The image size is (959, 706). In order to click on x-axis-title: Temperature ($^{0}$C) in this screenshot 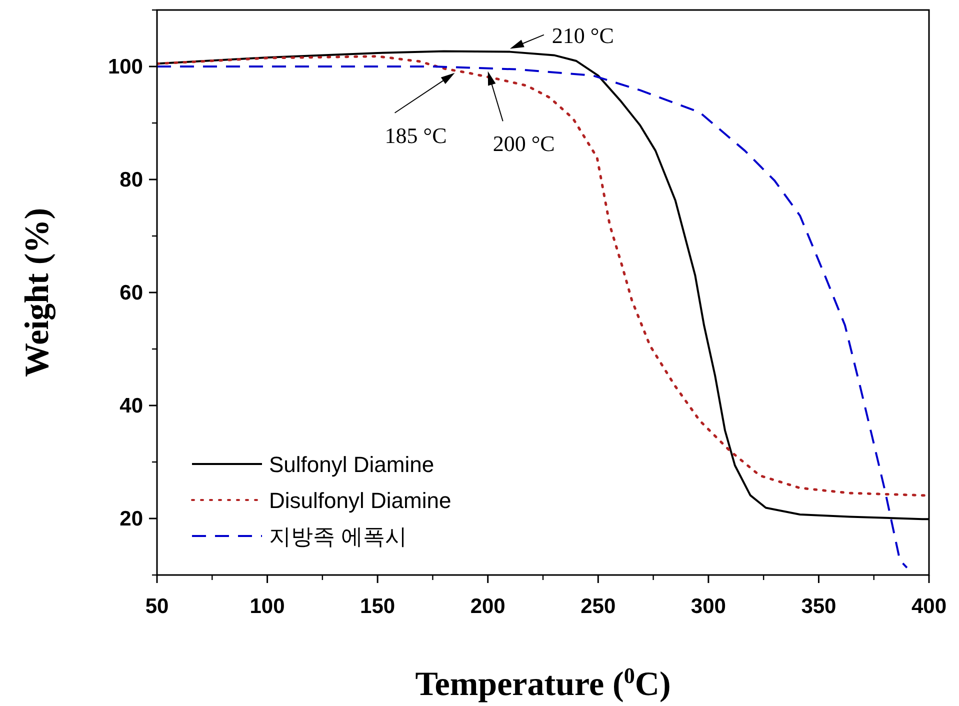, I will do `click(543, 682)`.